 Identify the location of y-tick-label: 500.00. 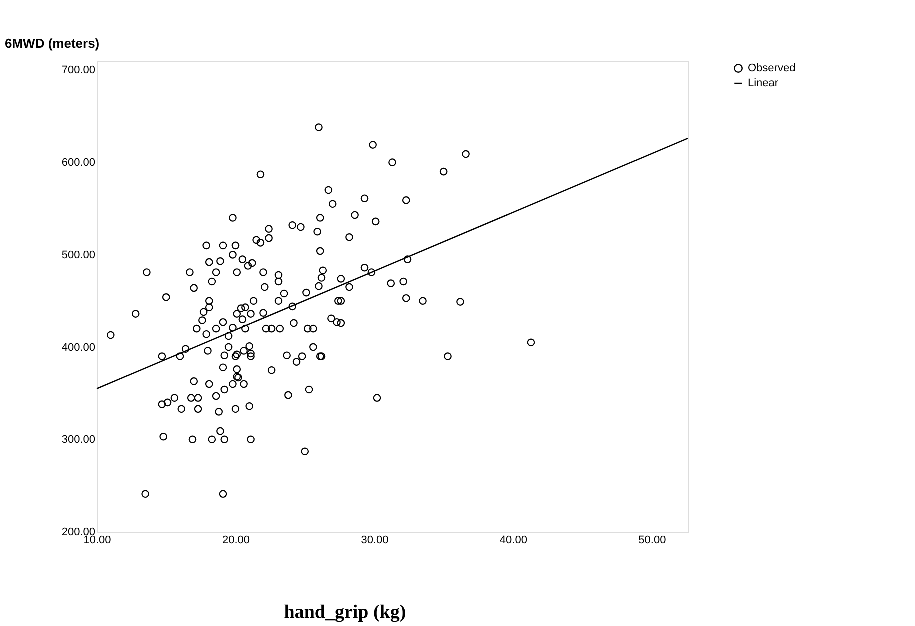
(79, 255).